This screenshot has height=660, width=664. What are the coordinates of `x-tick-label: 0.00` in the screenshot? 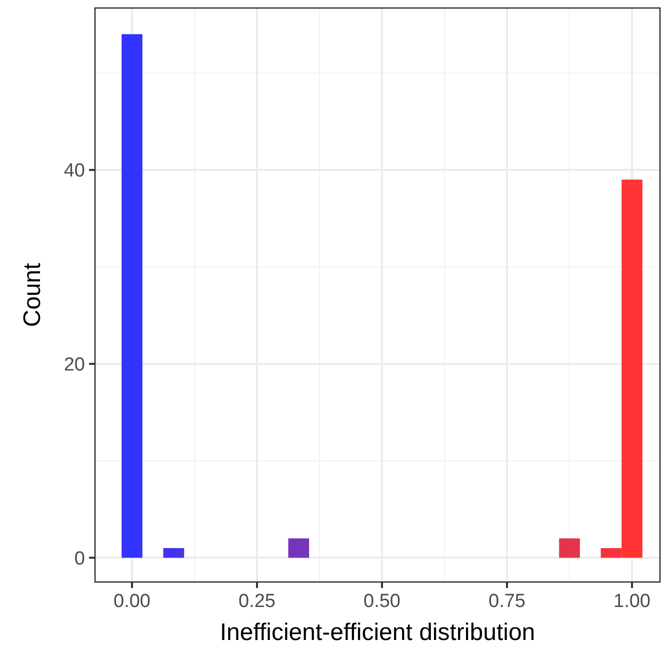 It's located at (132, 601).